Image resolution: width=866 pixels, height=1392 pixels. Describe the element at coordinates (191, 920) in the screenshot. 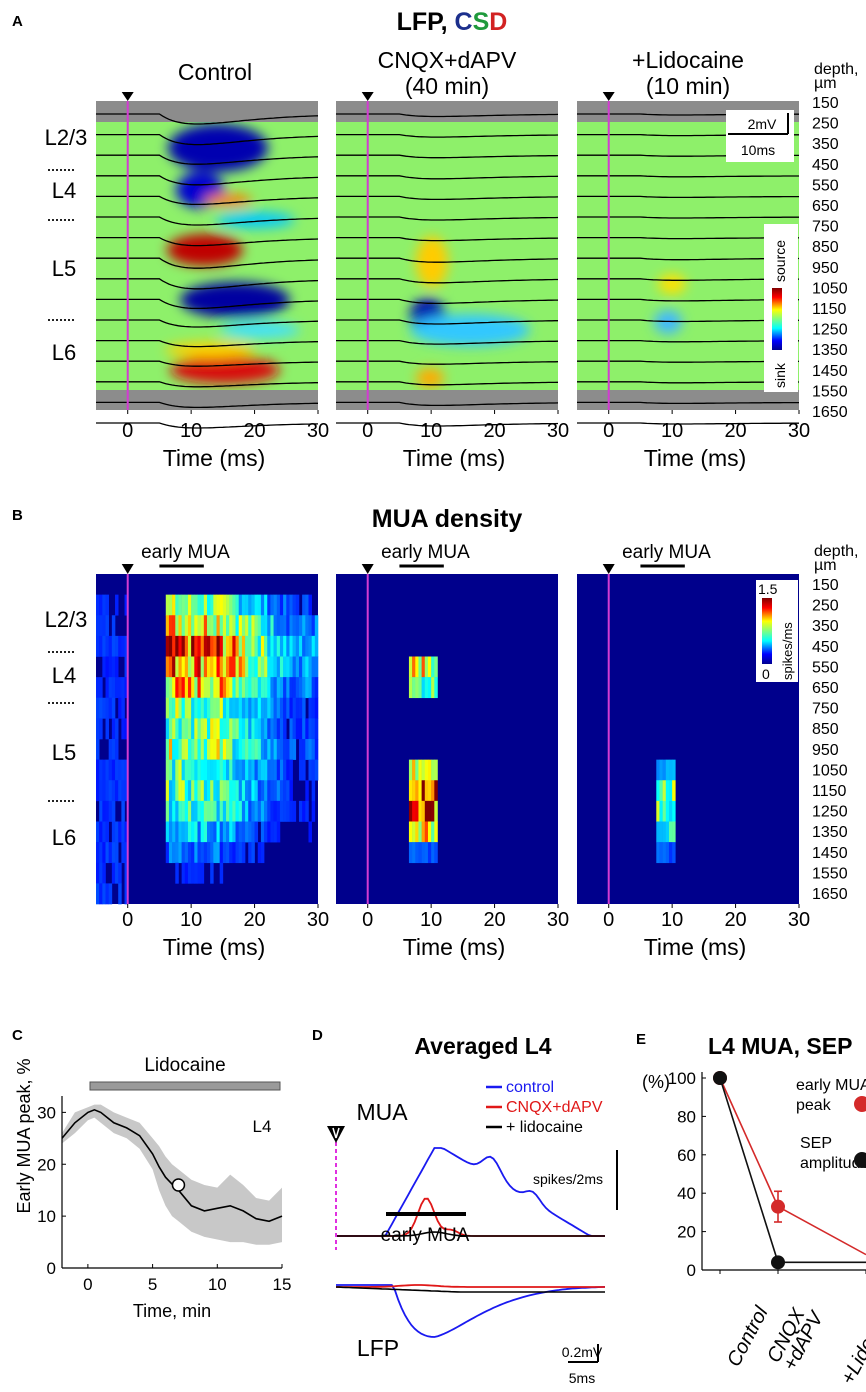

I see `x-tick-label: 10` at that location.